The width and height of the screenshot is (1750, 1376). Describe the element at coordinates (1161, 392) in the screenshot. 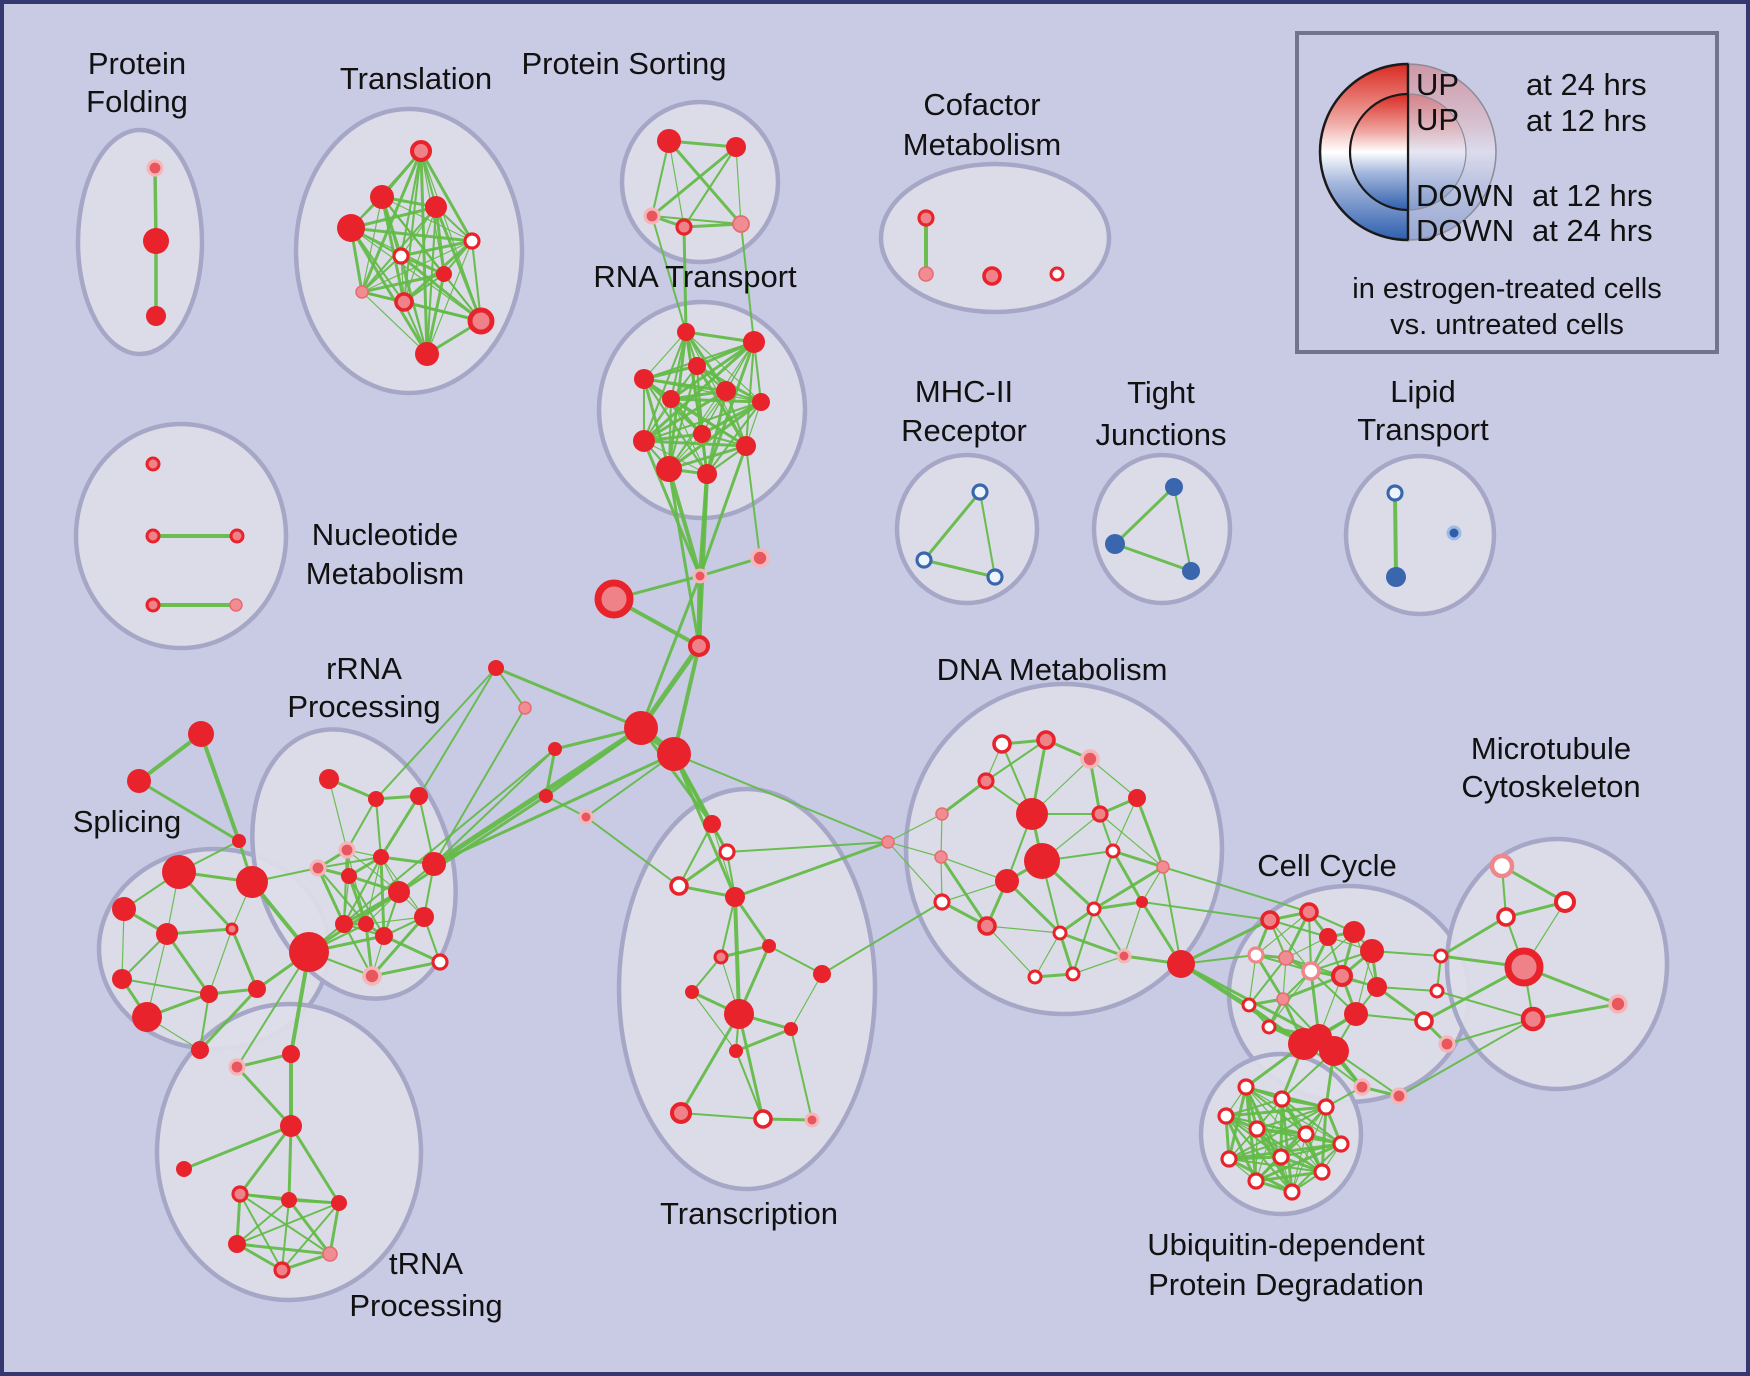

I see `cluster-label-tj-0: Tight` at that location.